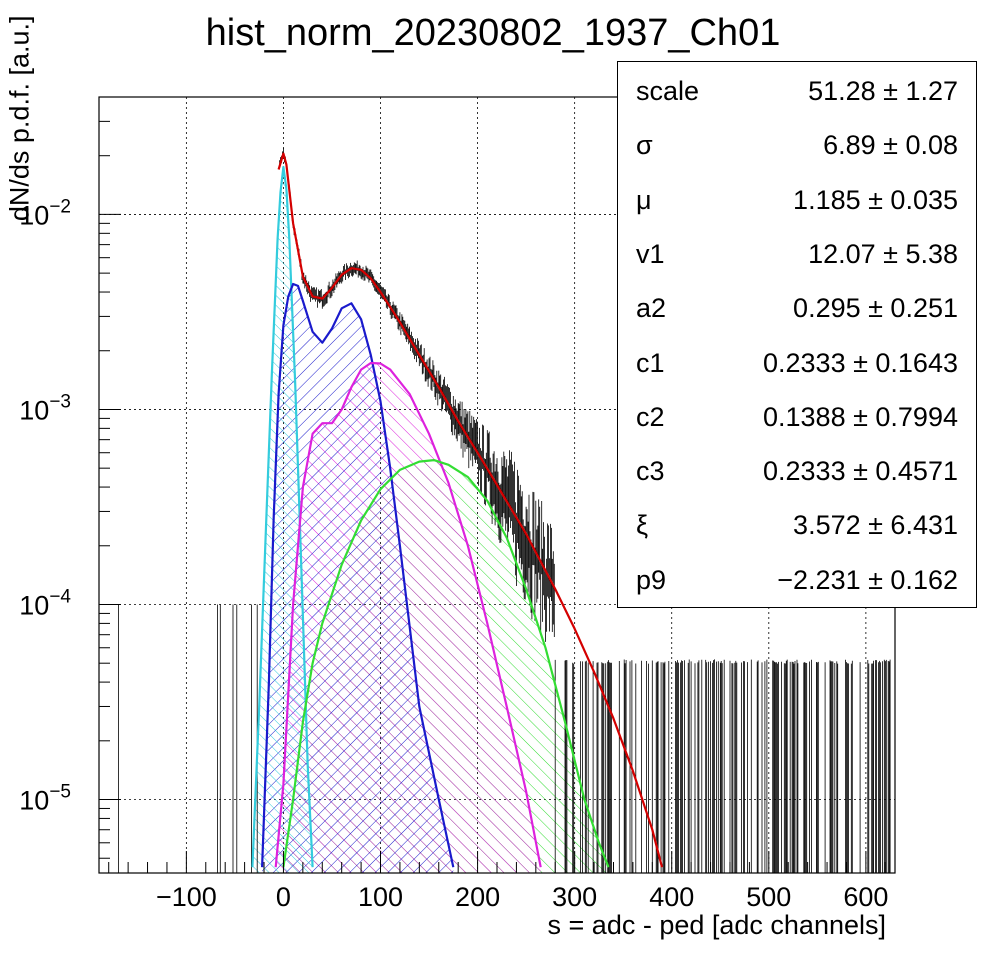 The height and width of the screenshot is (972, 996). Describe the element at coordinates (282, 516) in the screenshot. I see `curve-pe0` at that location.